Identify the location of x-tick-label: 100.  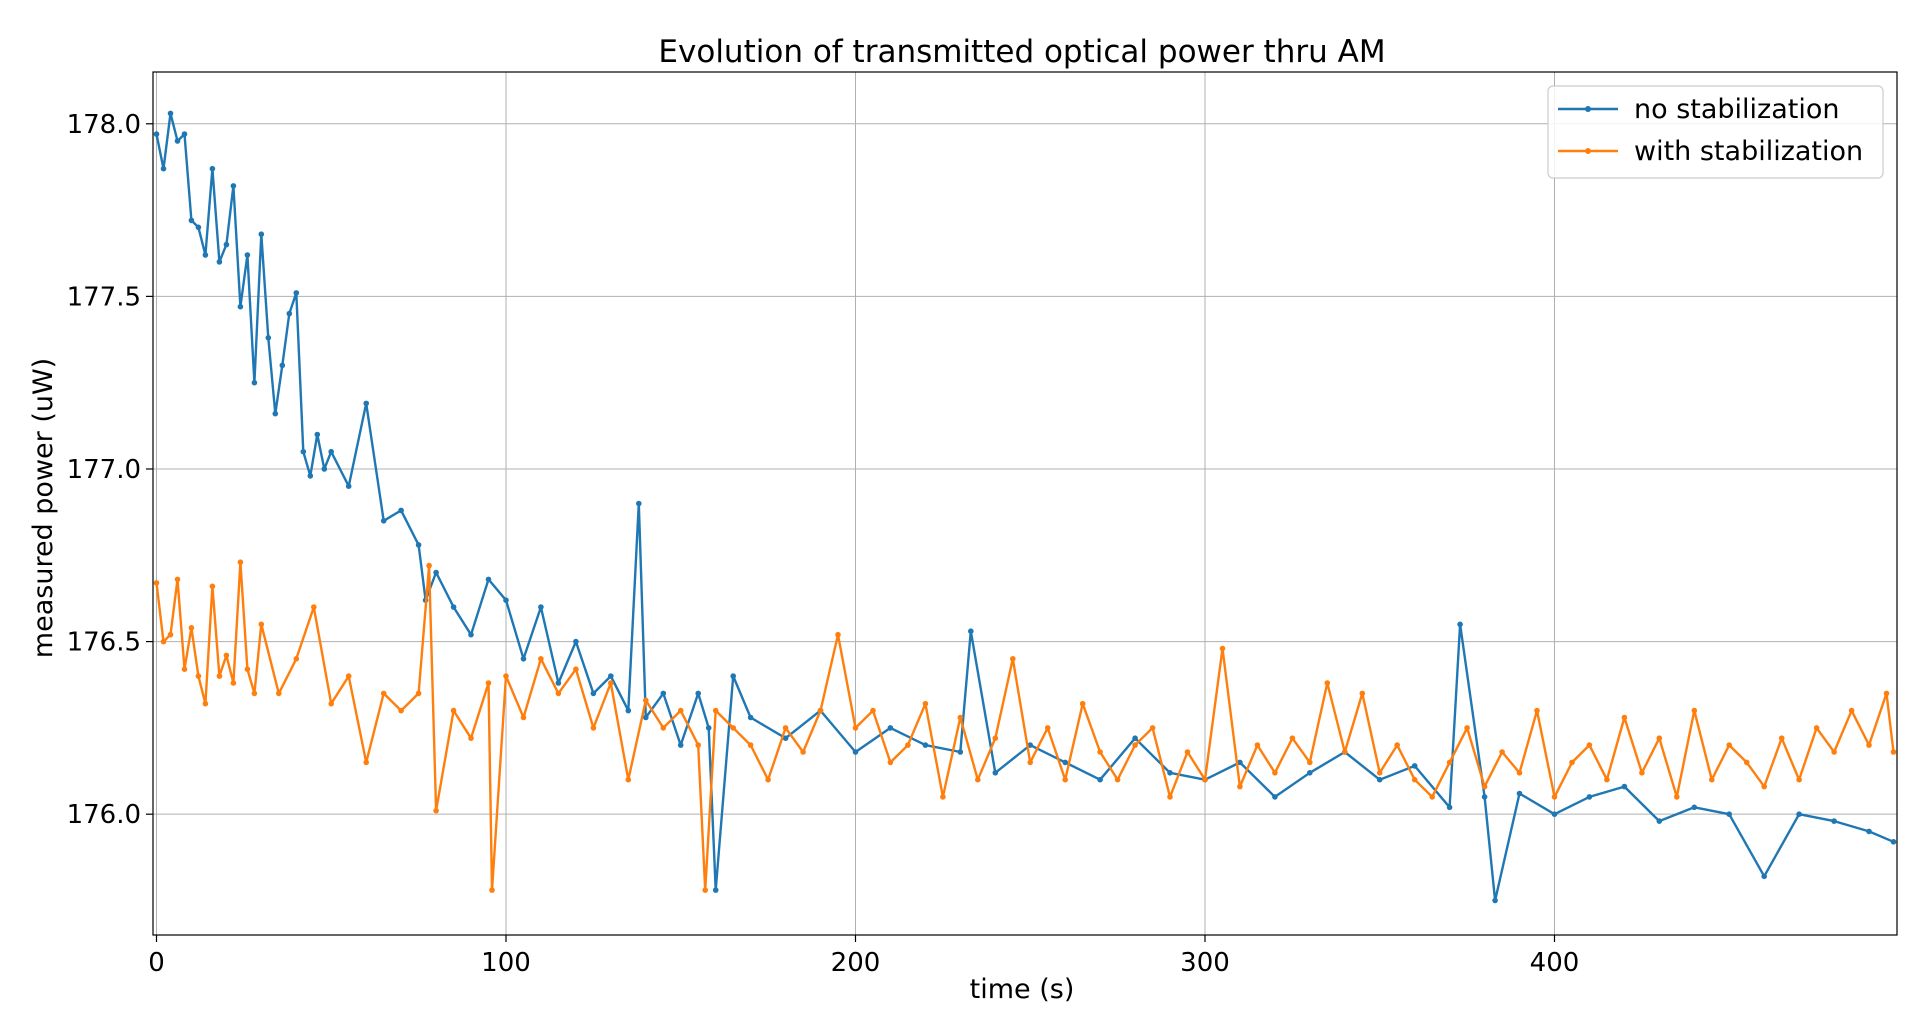
(506, 963).